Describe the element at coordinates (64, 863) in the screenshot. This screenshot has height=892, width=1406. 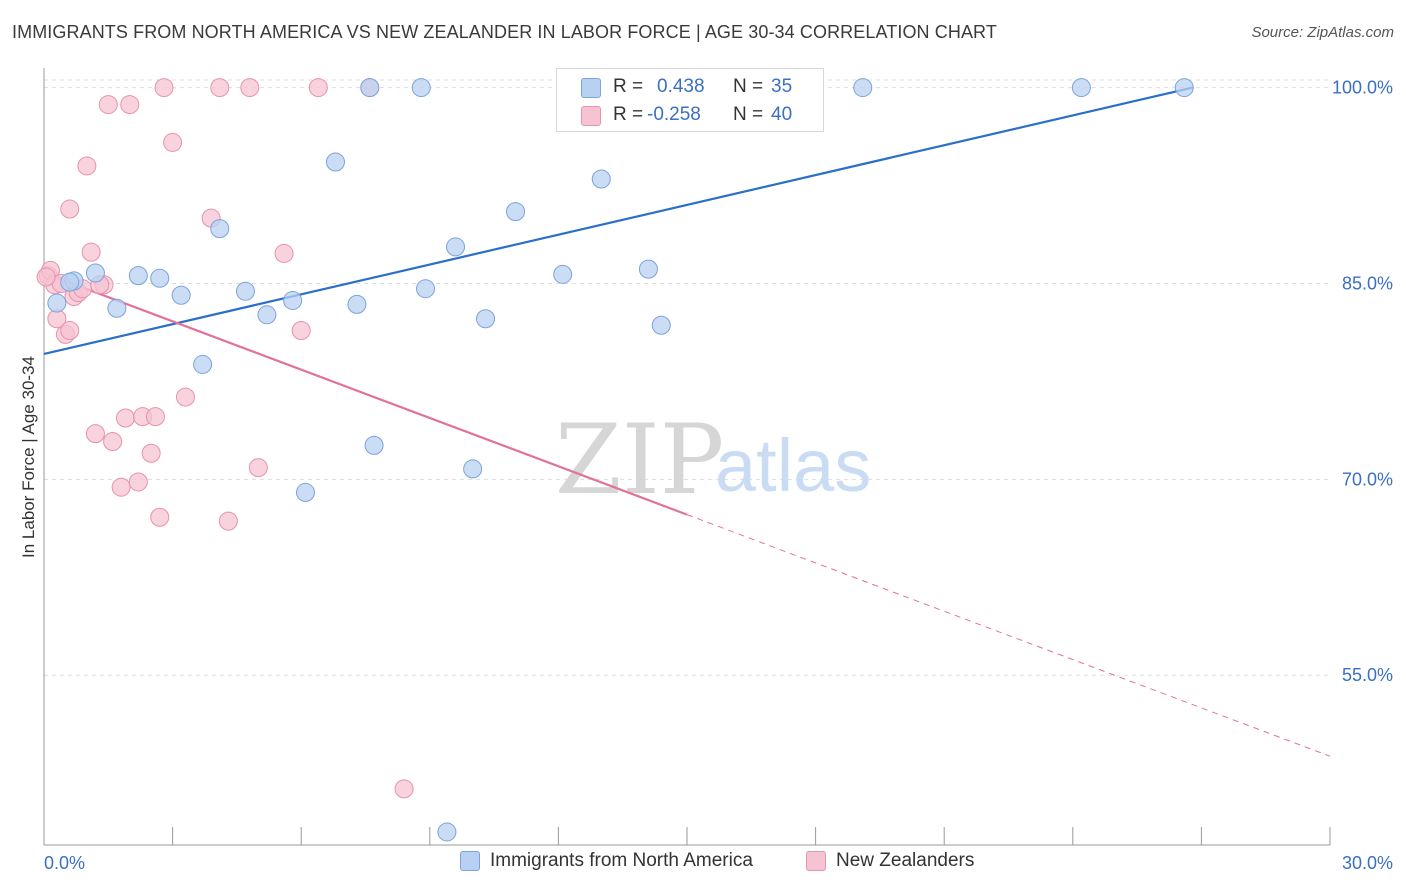
I see `x-tick-label: 0.0%` at that location.